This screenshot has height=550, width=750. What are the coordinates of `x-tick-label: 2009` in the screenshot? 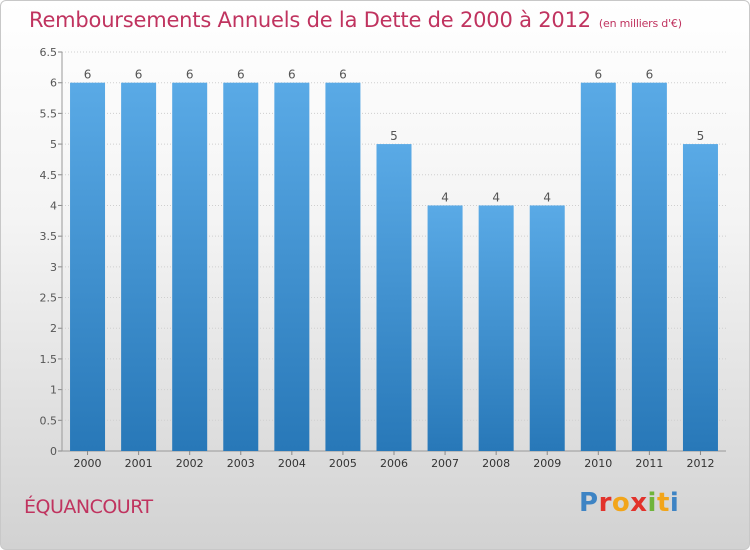 It's located at (547, 463).